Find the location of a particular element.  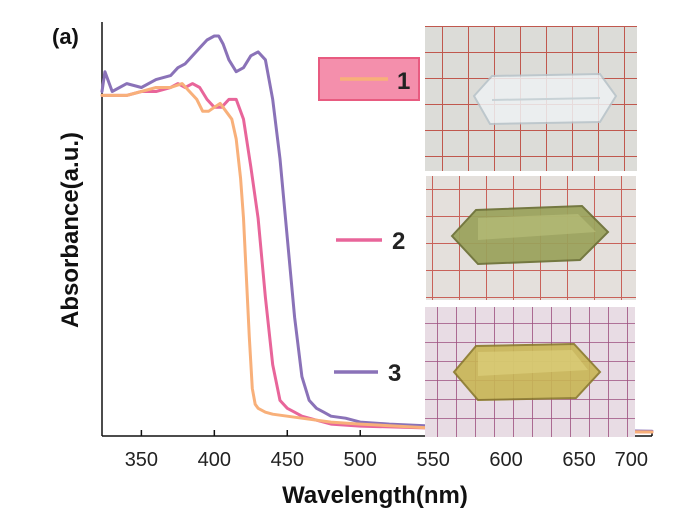

x-tick-label-350: 350 is located at coordinates (141, 460).